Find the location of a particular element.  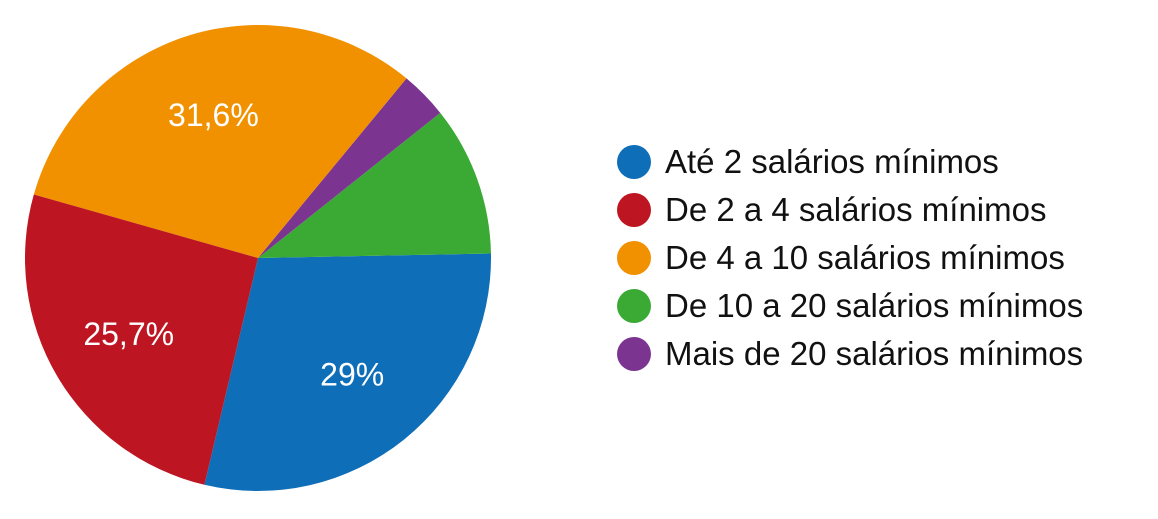

legend-label-ate-2-salarios-minimos: Até 2 salários mínimos is located at coordinates (832, 161).